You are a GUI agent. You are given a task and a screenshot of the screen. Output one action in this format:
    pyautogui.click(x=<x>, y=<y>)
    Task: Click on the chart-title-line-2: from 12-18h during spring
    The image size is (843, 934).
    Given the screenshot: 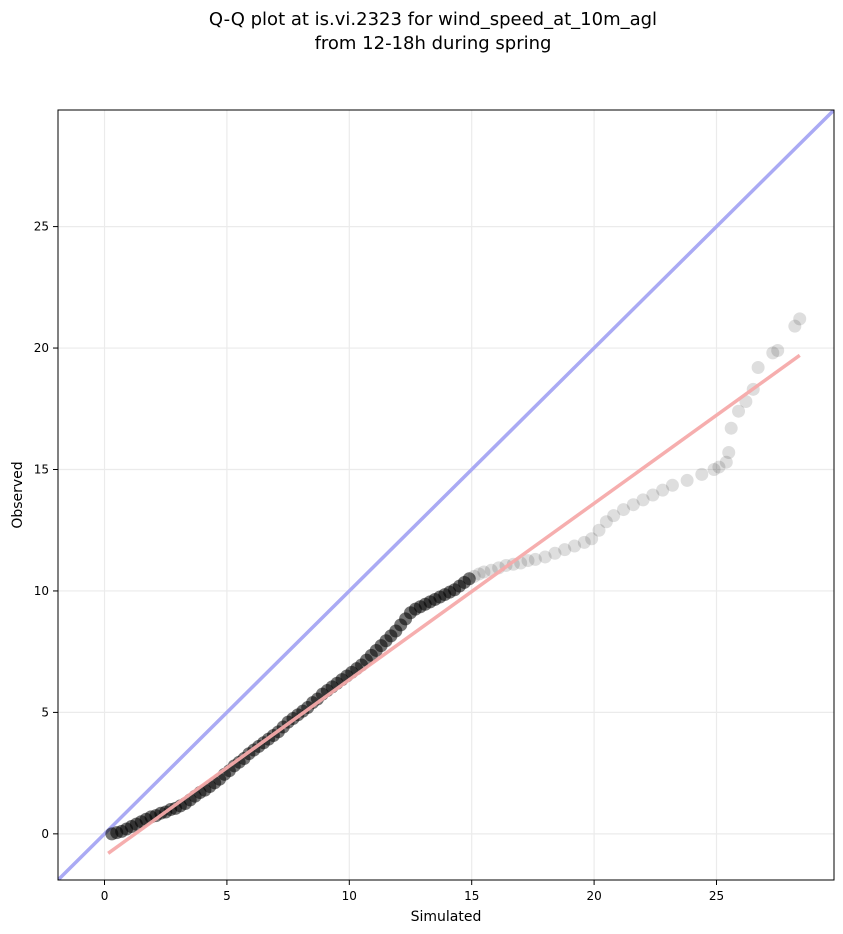 What is the action you would take?
    pyautogui.click(x=433, y=43)
    